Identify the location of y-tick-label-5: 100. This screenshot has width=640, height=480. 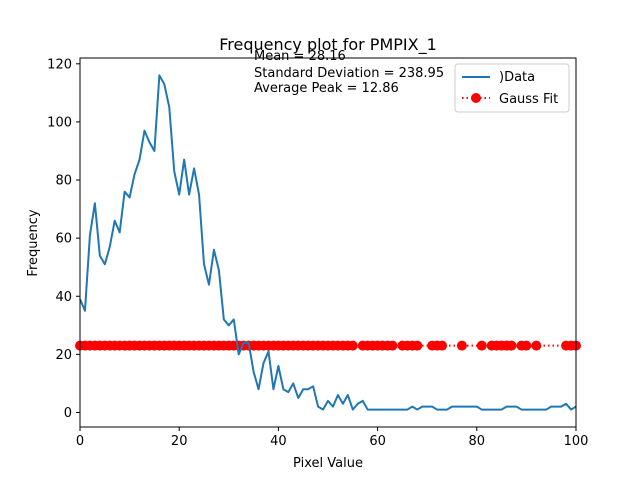
(59, 122).